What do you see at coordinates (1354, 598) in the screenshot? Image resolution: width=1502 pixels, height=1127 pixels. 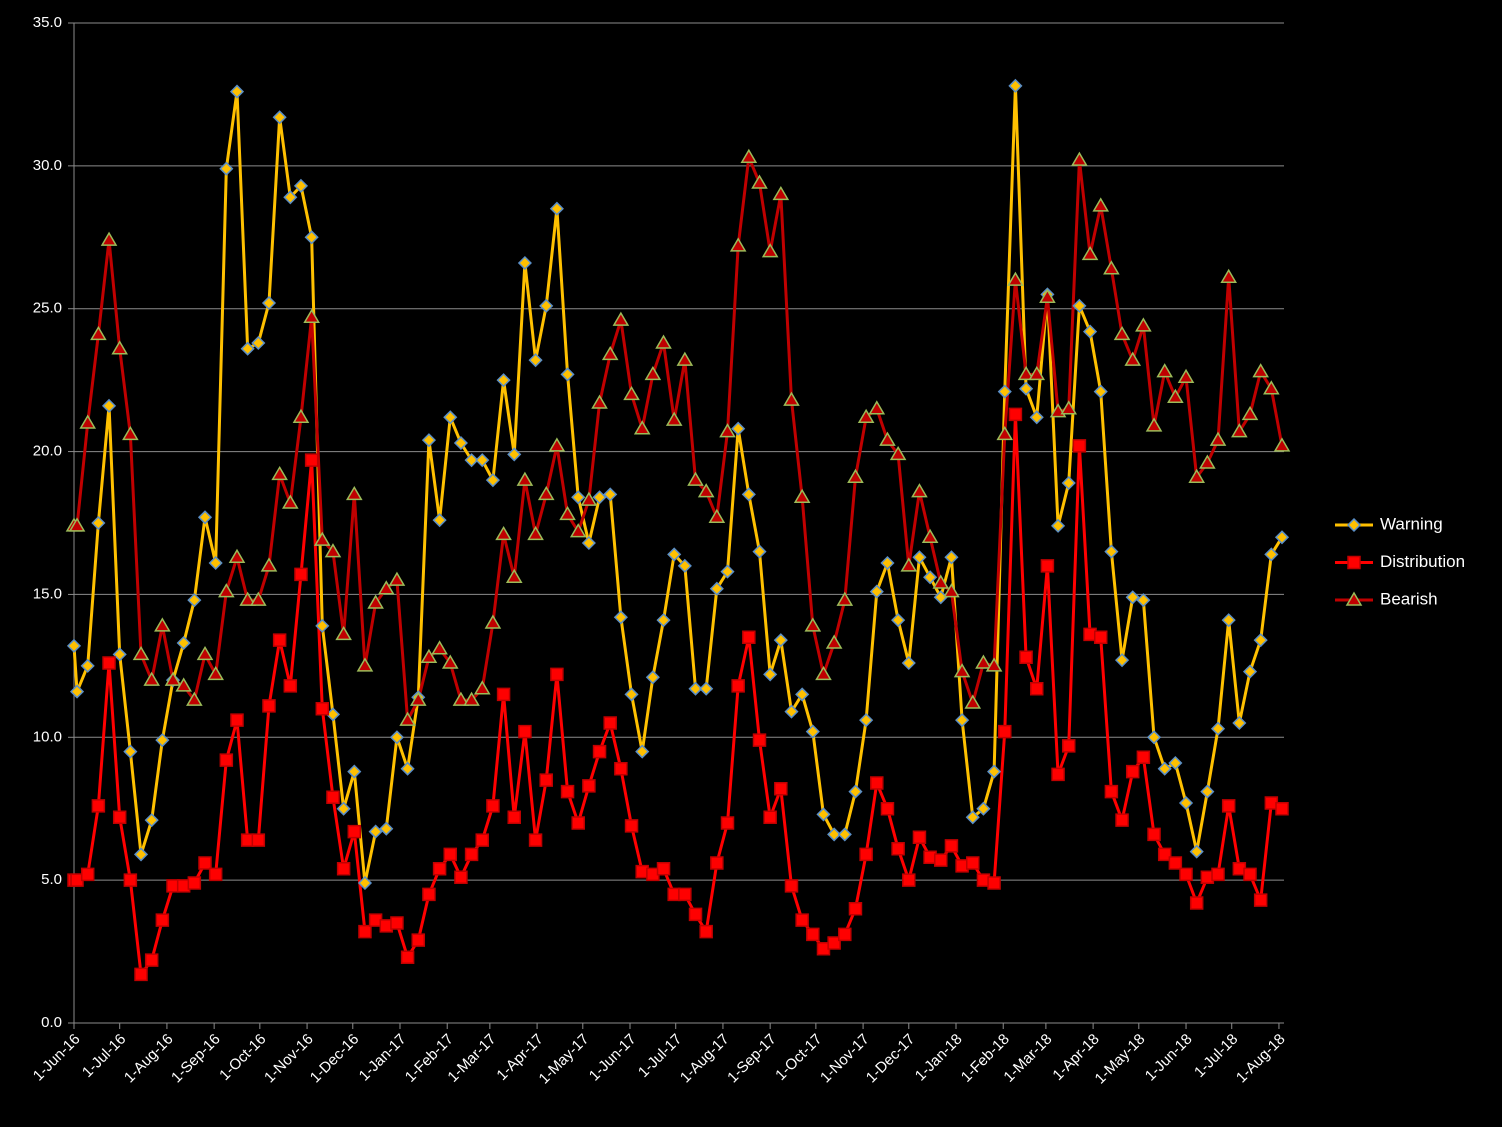 I see `legend-marker` at bounding box center [1354, 598].